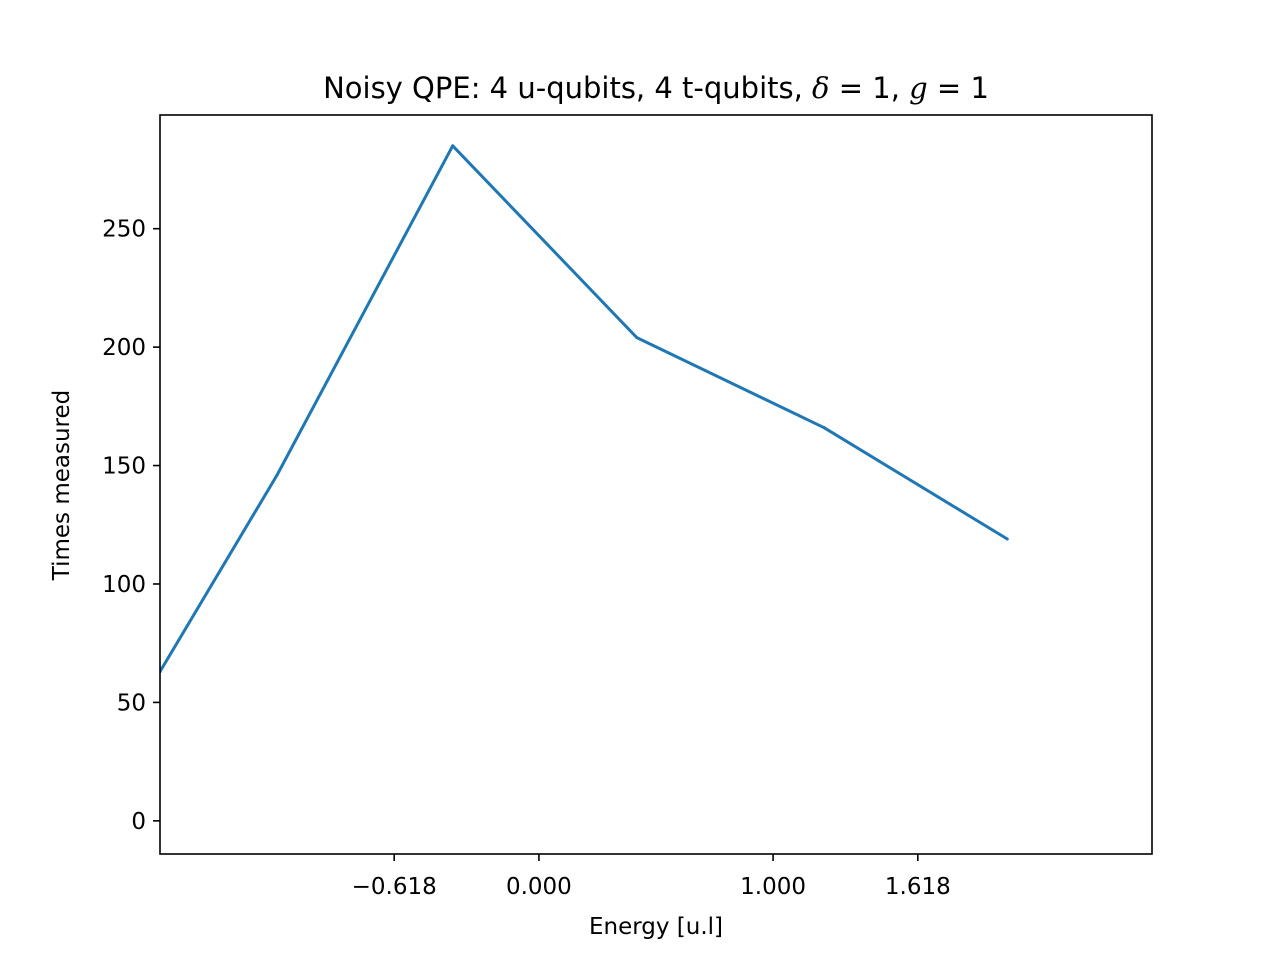 The image size is (1280, 960). Describe the element at coordinates (62, 486) in the screenshot. I see `y-axis-label: Times measured` at that location.